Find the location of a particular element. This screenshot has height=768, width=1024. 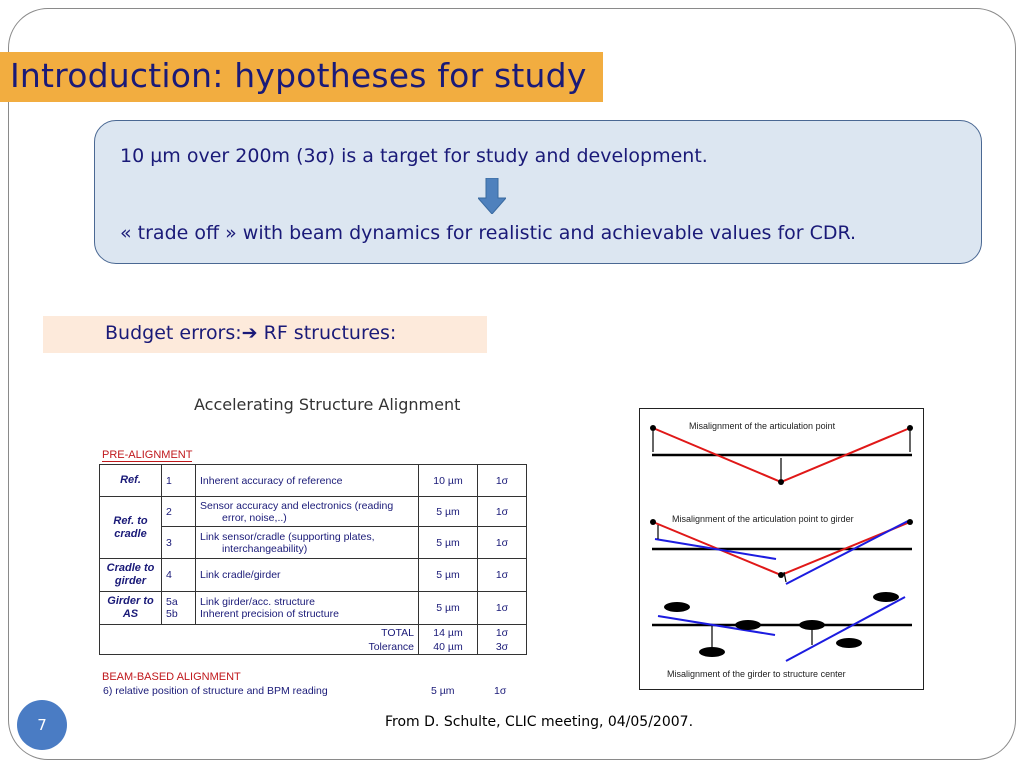

row-value: 10 µm is located at coordinates (448, 480).